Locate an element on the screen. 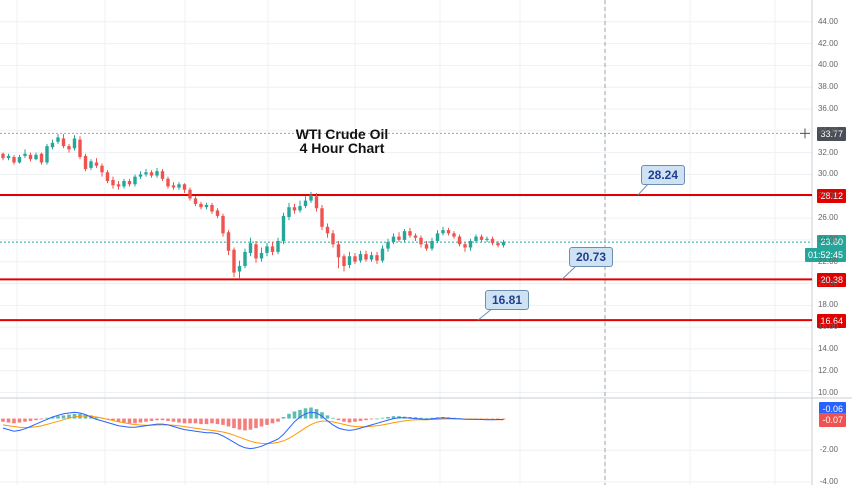  macd-tag-1: -0.07 is located at coordinates (832, 420).